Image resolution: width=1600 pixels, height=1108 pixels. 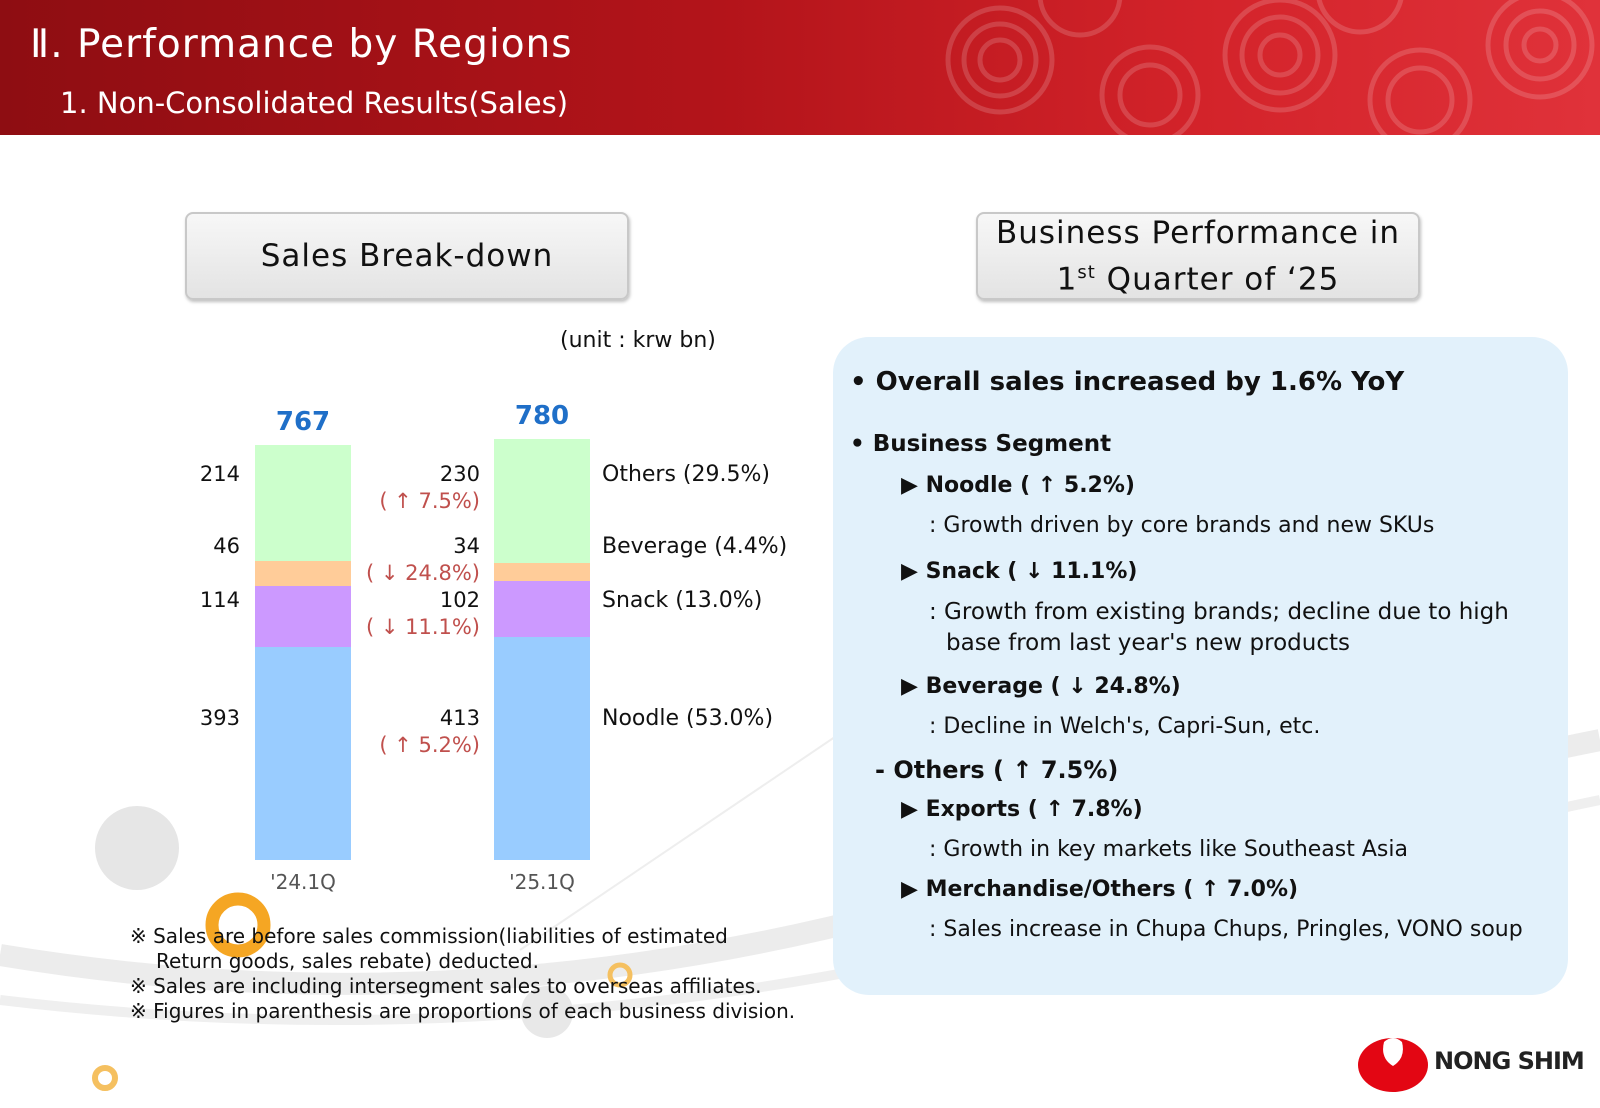 I want to click on sales-breakdown-header: Sales Break-down, so click(x=407, y=256).